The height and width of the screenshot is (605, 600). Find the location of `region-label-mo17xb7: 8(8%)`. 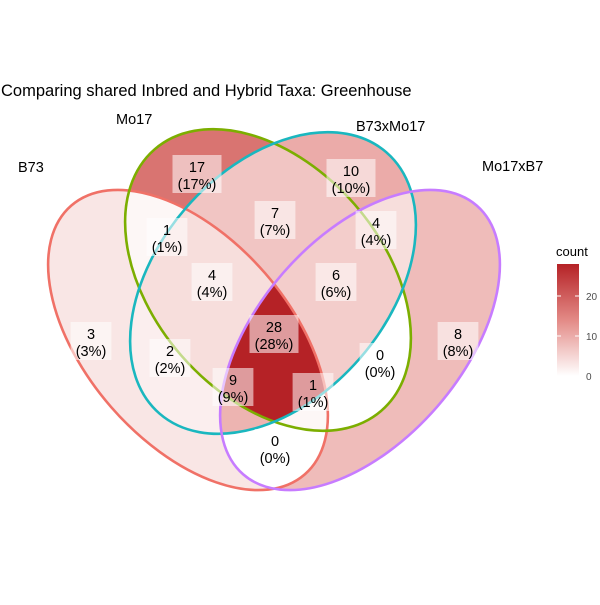

region-label-mo17xb7: 8(8%) is located at coordinates (458, 341).